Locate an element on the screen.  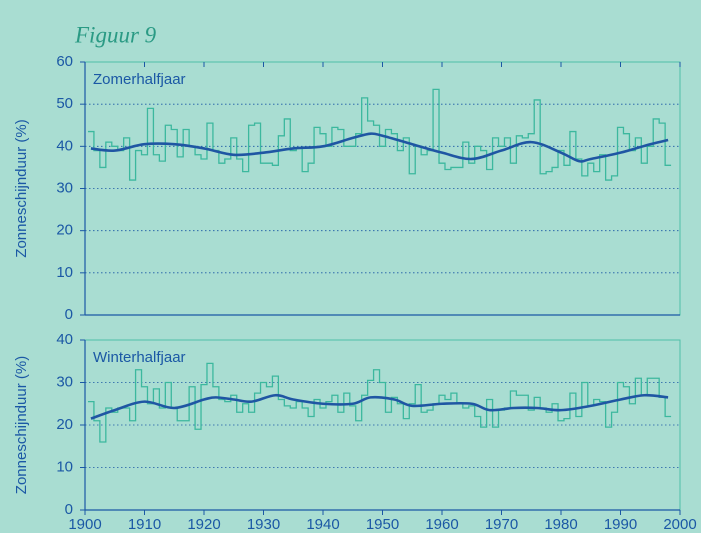
x-tick-label: 1990 is located at coordinates (620, 524).